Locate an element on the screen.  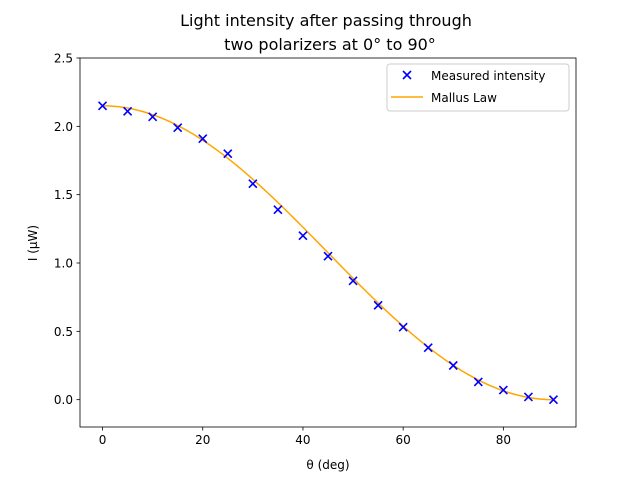
legend-measured-marker is located at coordinates (407, 75).